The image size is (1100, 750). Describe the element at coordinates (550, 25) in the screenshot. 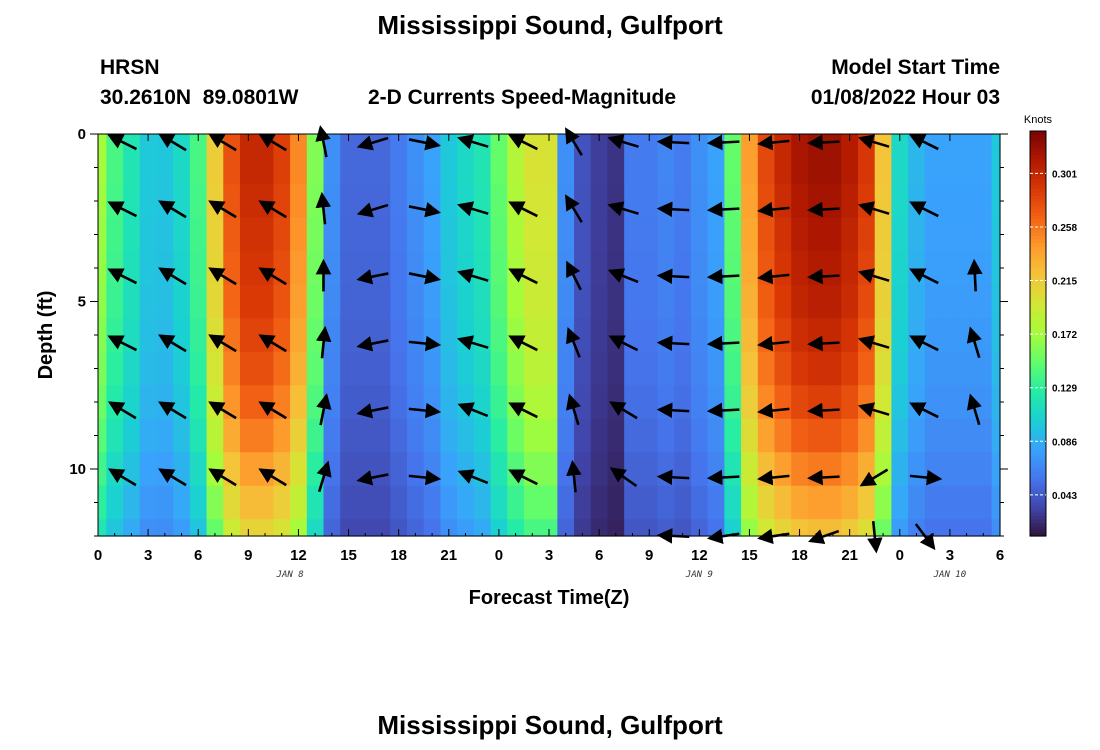

I see `chart-title: Mississippi Sound, Gulfport` at that location.